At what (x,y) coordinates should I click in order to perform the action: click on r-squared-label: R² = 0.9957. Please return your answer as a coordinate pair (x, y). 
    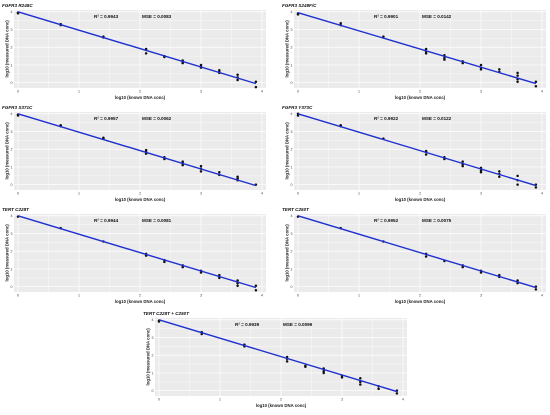
    Looking at the image, I should click on (106, 118).